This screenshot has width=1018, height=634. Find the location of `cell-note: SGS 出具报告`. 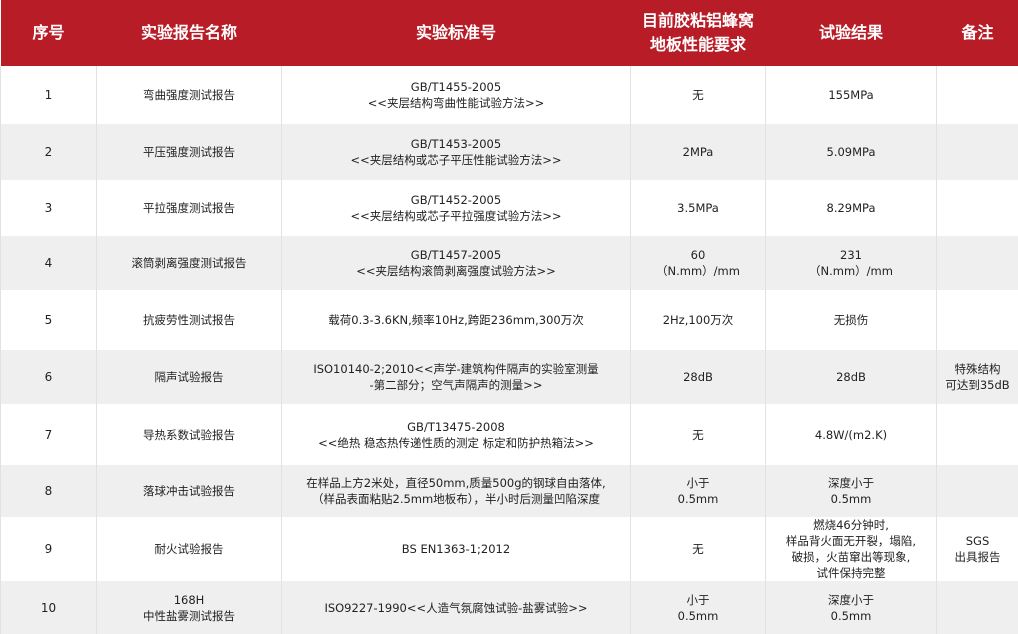

cell-note: SGS 出具报告 is located at coordinates (977, 549).